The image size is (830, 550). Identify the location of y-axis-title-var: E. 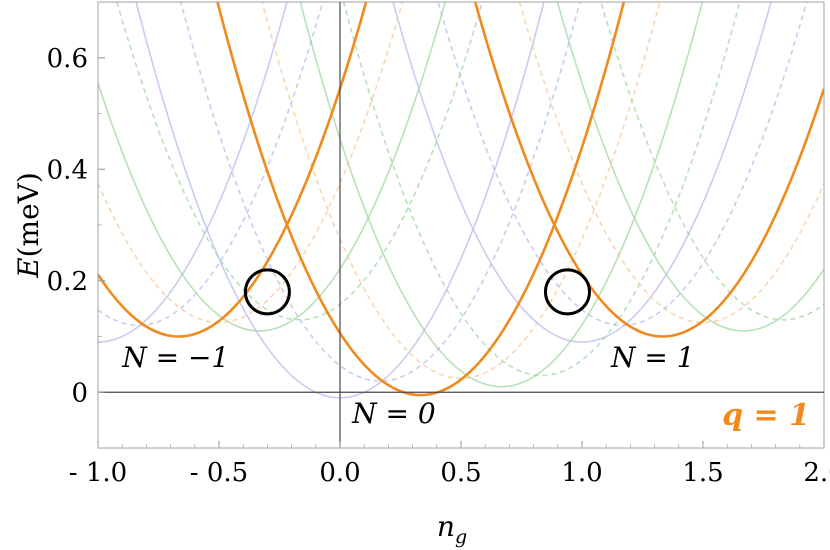
(28, 267).